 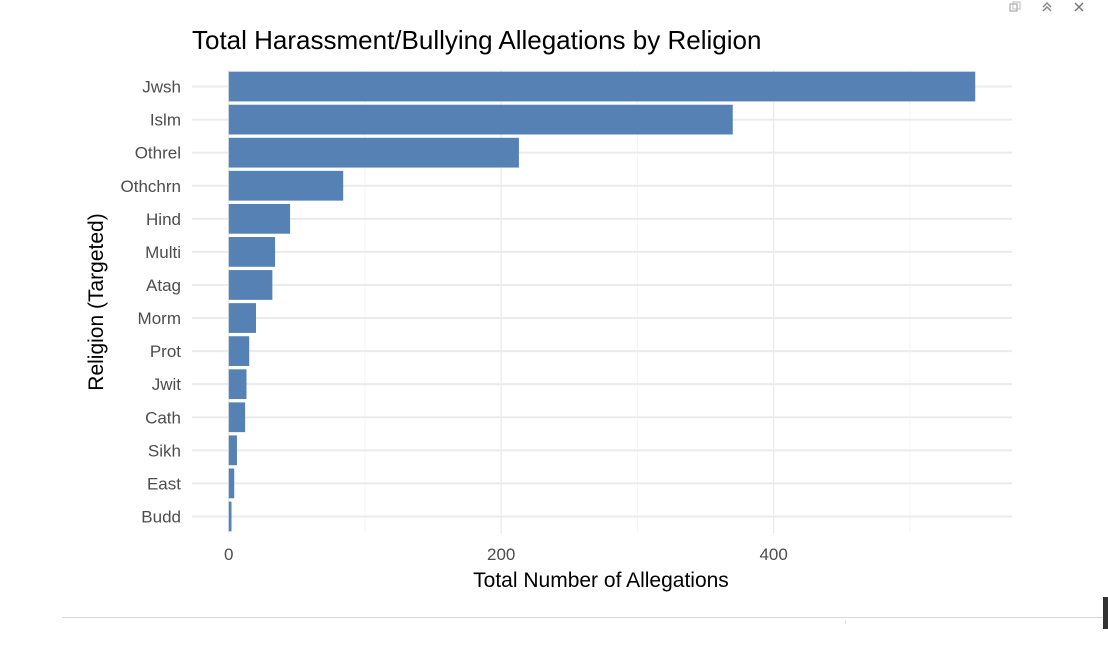 What do you see at coordinates (161, 87) in the screenshot?
I see `y-tick-label: Jwsh` at bounding box center [161, 87].